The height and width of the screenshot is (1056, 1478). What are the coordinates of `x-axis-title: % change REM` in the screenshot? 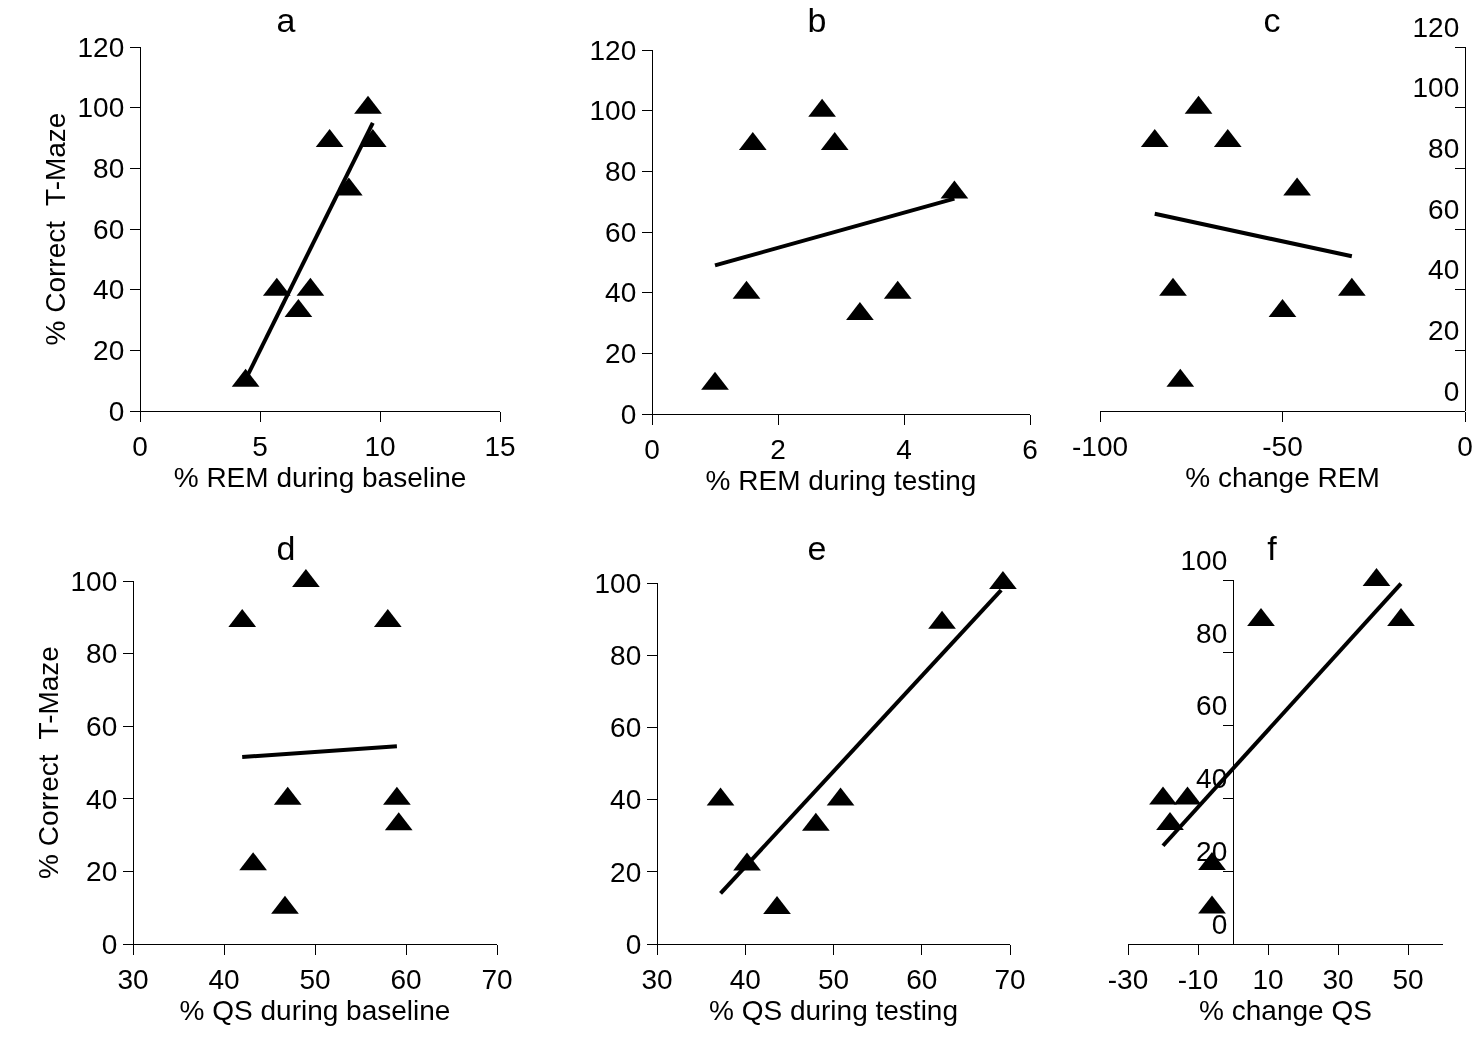 It's located at (1282, 477).